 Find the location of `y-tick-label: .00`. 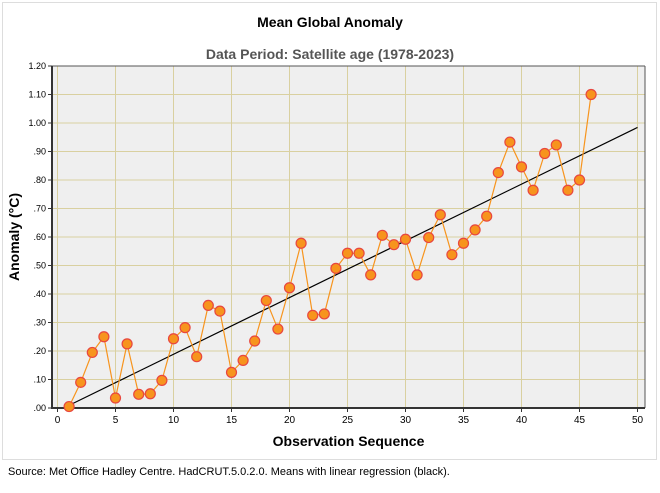

y-tick-label: .00 is located at coordinates (39, 408).